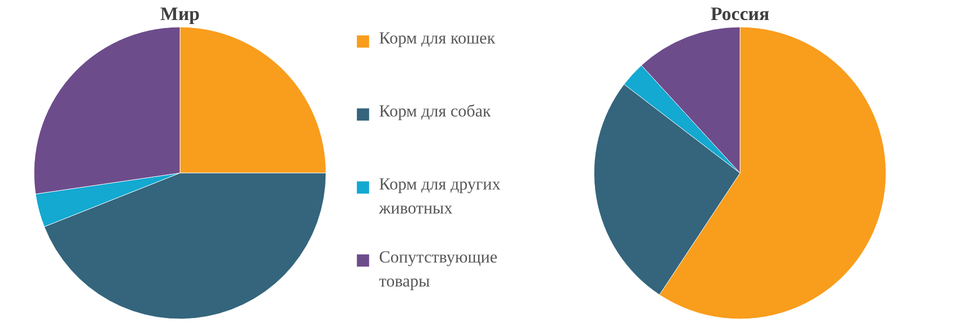 The width and height of the screenshot is (970, 327). I want to click on legend-label: Корм для кошек, so click(437, 38).